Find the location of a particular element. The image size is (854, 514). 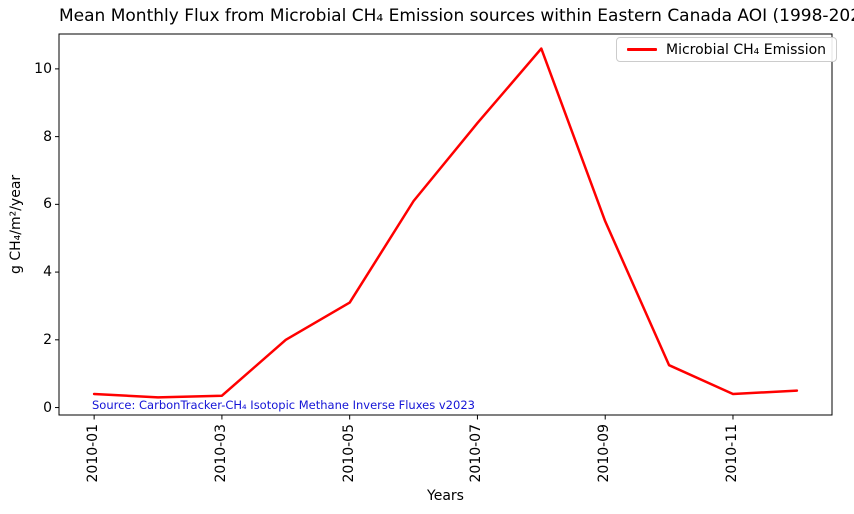

y-tick-label: 10 is located at coordinates (43, 68).